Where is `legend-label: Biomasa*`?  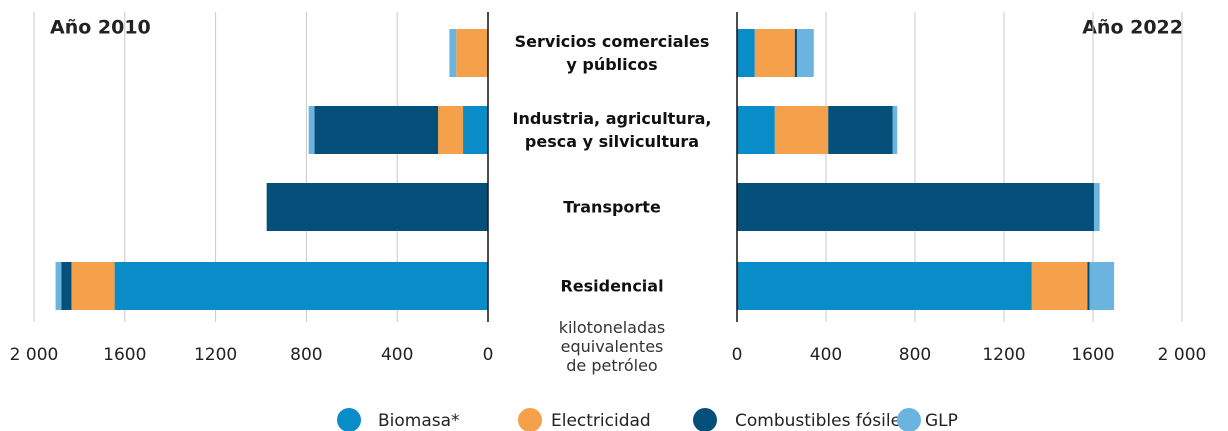
legend-label: Biomasa* is located at coordinates (419, 421).